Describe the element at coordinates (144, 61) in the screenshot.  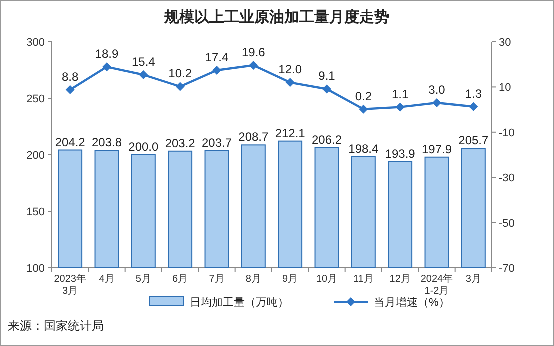
I see `data-label: 15.4` at that location.